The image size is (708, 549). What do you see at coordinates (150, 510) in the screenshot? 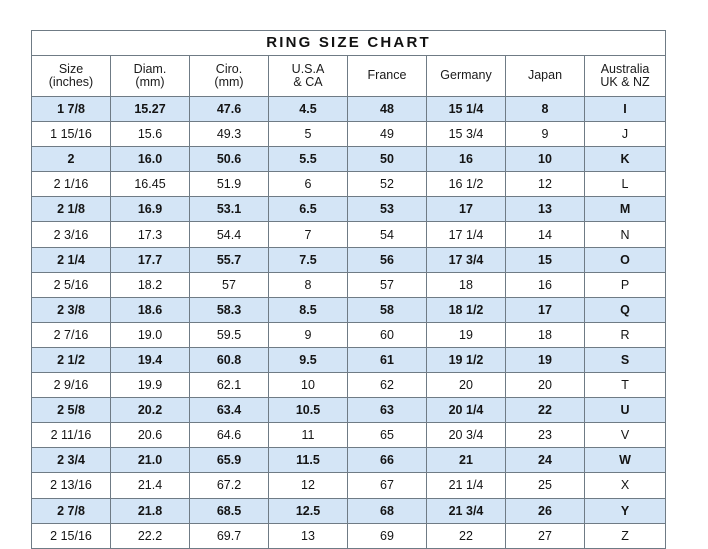
I see `cell-r16-c1: 21.8` at bounding box center [150, 510].